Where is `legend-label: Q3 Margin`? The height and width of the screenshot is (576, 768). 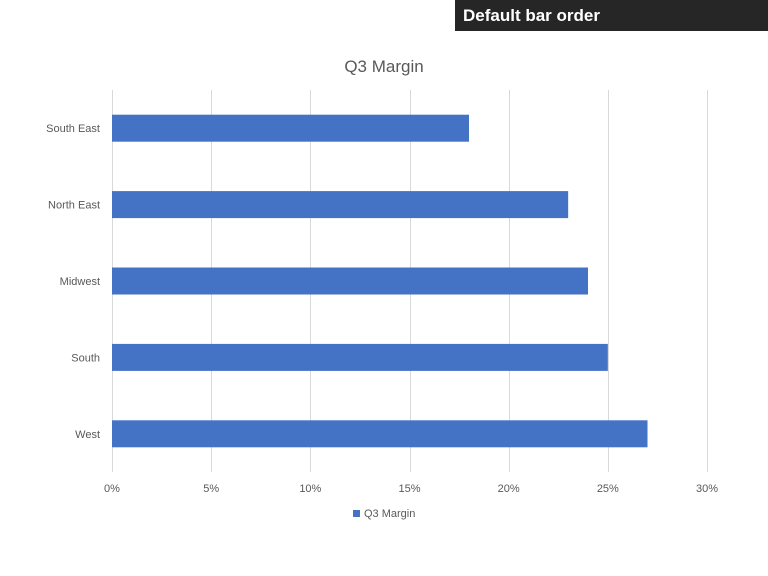 legend-label: Q3 Margin is located at coordinates (389, 514).